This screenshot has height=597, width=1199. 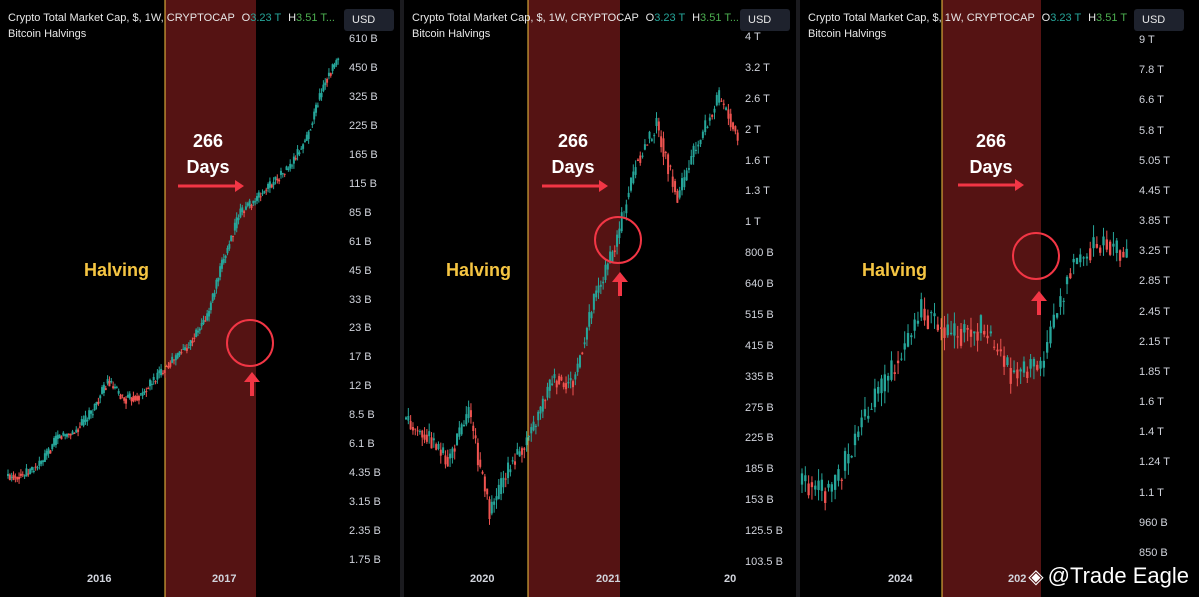 What do you see at coordinates (753, 37) in the screenshot?
I see `y-tick-label: 4 T` at bounding box center [753, 37].